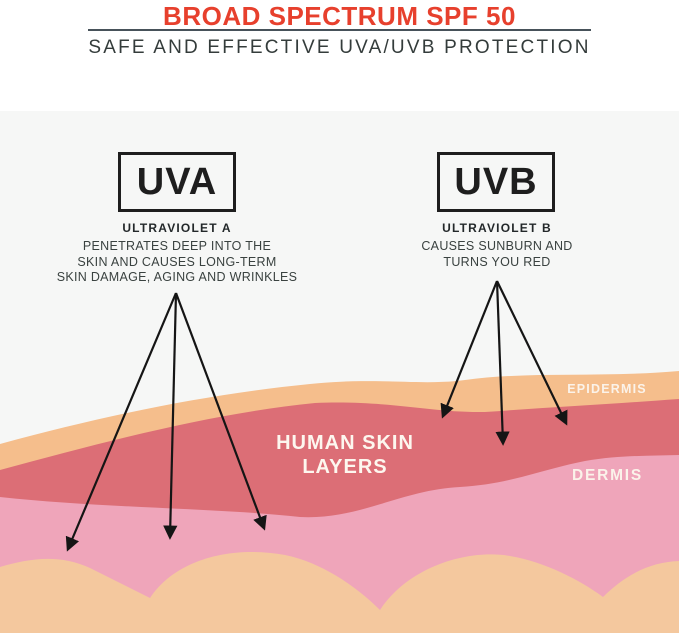 Image resolution: width=679 pixels, height=633 pixels. What do you see at coordinates (339, 30) in the screenshot?
I see `title-divider` at bounding box center [339, 30].